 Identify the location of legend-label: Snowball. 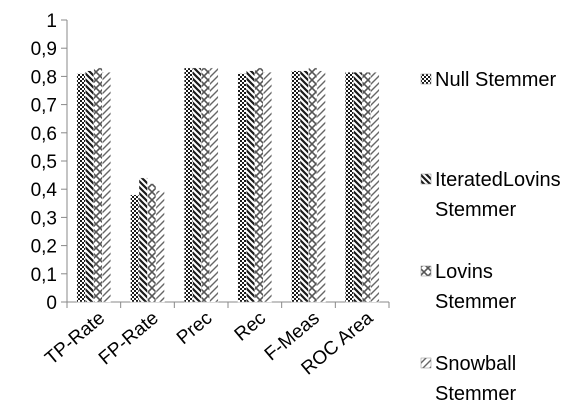
(475, 364).